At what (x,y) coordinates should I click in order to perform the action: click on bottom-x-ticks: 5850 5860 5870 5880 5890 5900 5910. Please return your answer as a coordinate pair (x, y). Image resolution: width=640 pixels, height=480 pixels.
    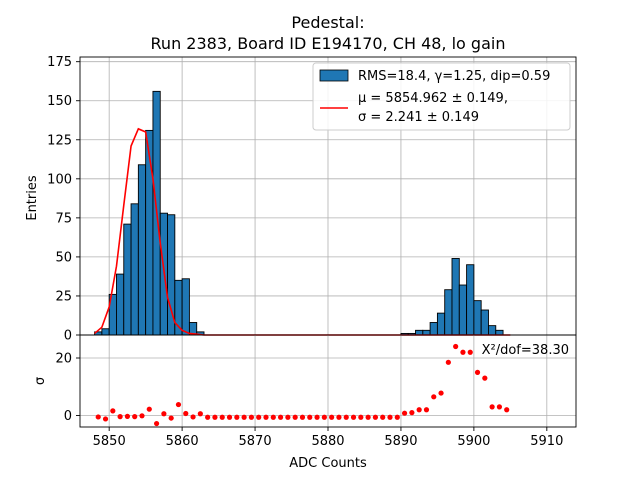
    Looking at the image, I should click on (328, 438).